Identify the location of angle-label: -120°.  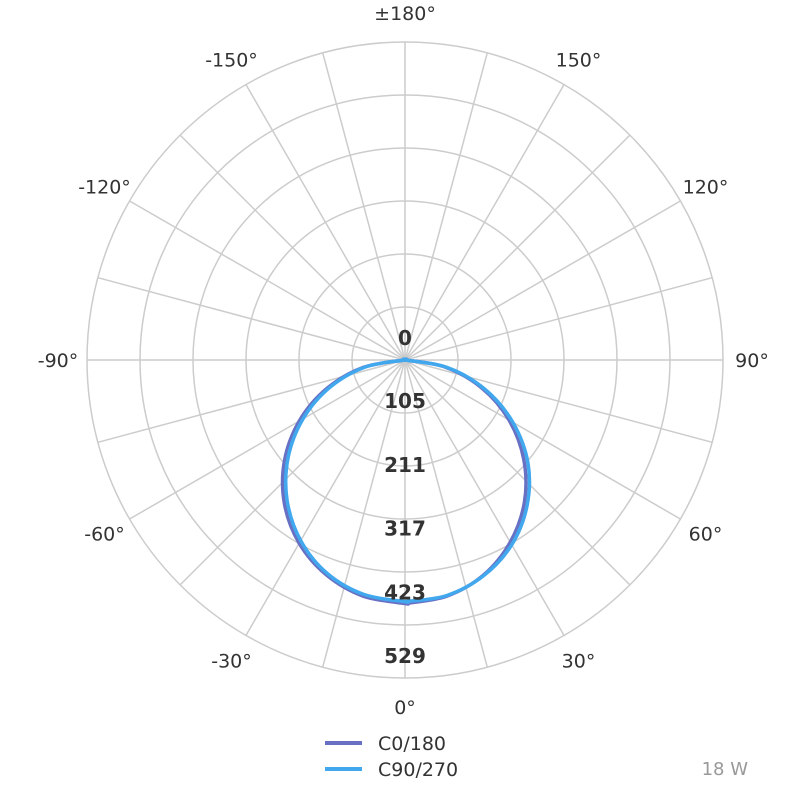
(104, 188).